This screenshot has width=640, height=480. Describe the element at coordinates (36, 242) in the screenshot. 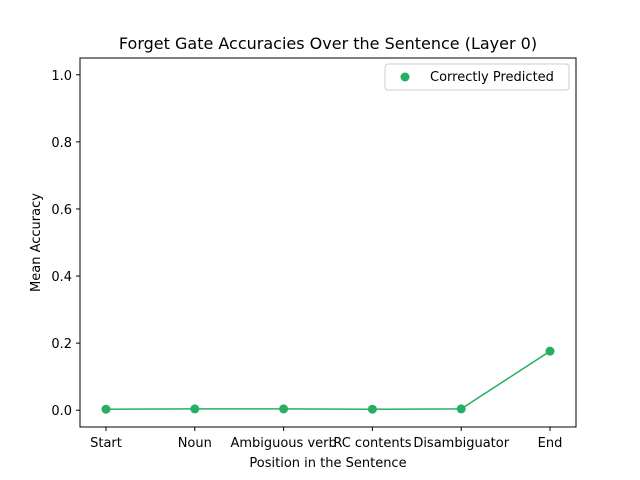

I see `y-axis-label: Mean Accuracy` at that location.